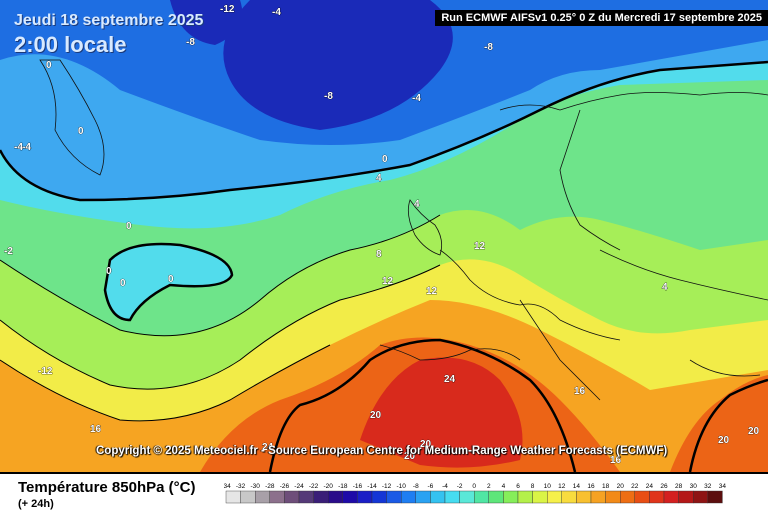 This screenshot has width=768, height=514. What do you see at coordinates (328, 486) in the screenshot?
I see `legend-tick-label: -20` at bounding box center [328, 486].